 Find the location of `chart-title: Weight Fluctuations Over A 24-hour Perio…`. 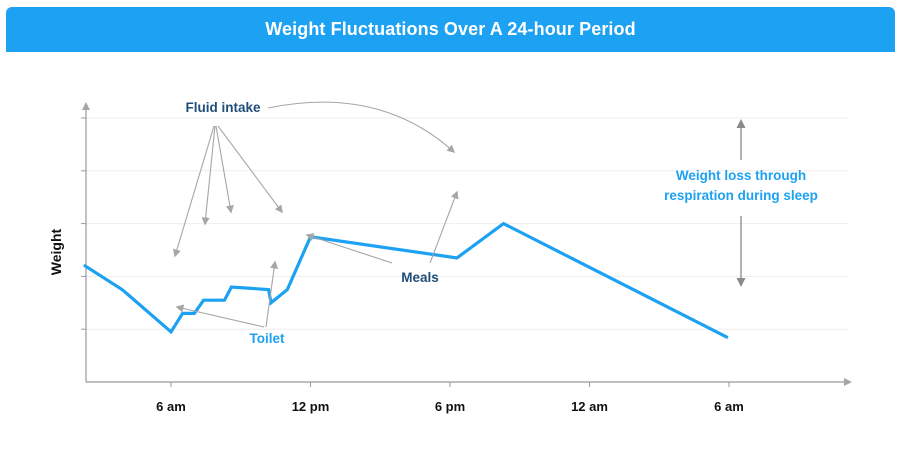

chart-title: Weight Fluctuations Over A 24-hour Perio… is located at coordinates (450, 29).